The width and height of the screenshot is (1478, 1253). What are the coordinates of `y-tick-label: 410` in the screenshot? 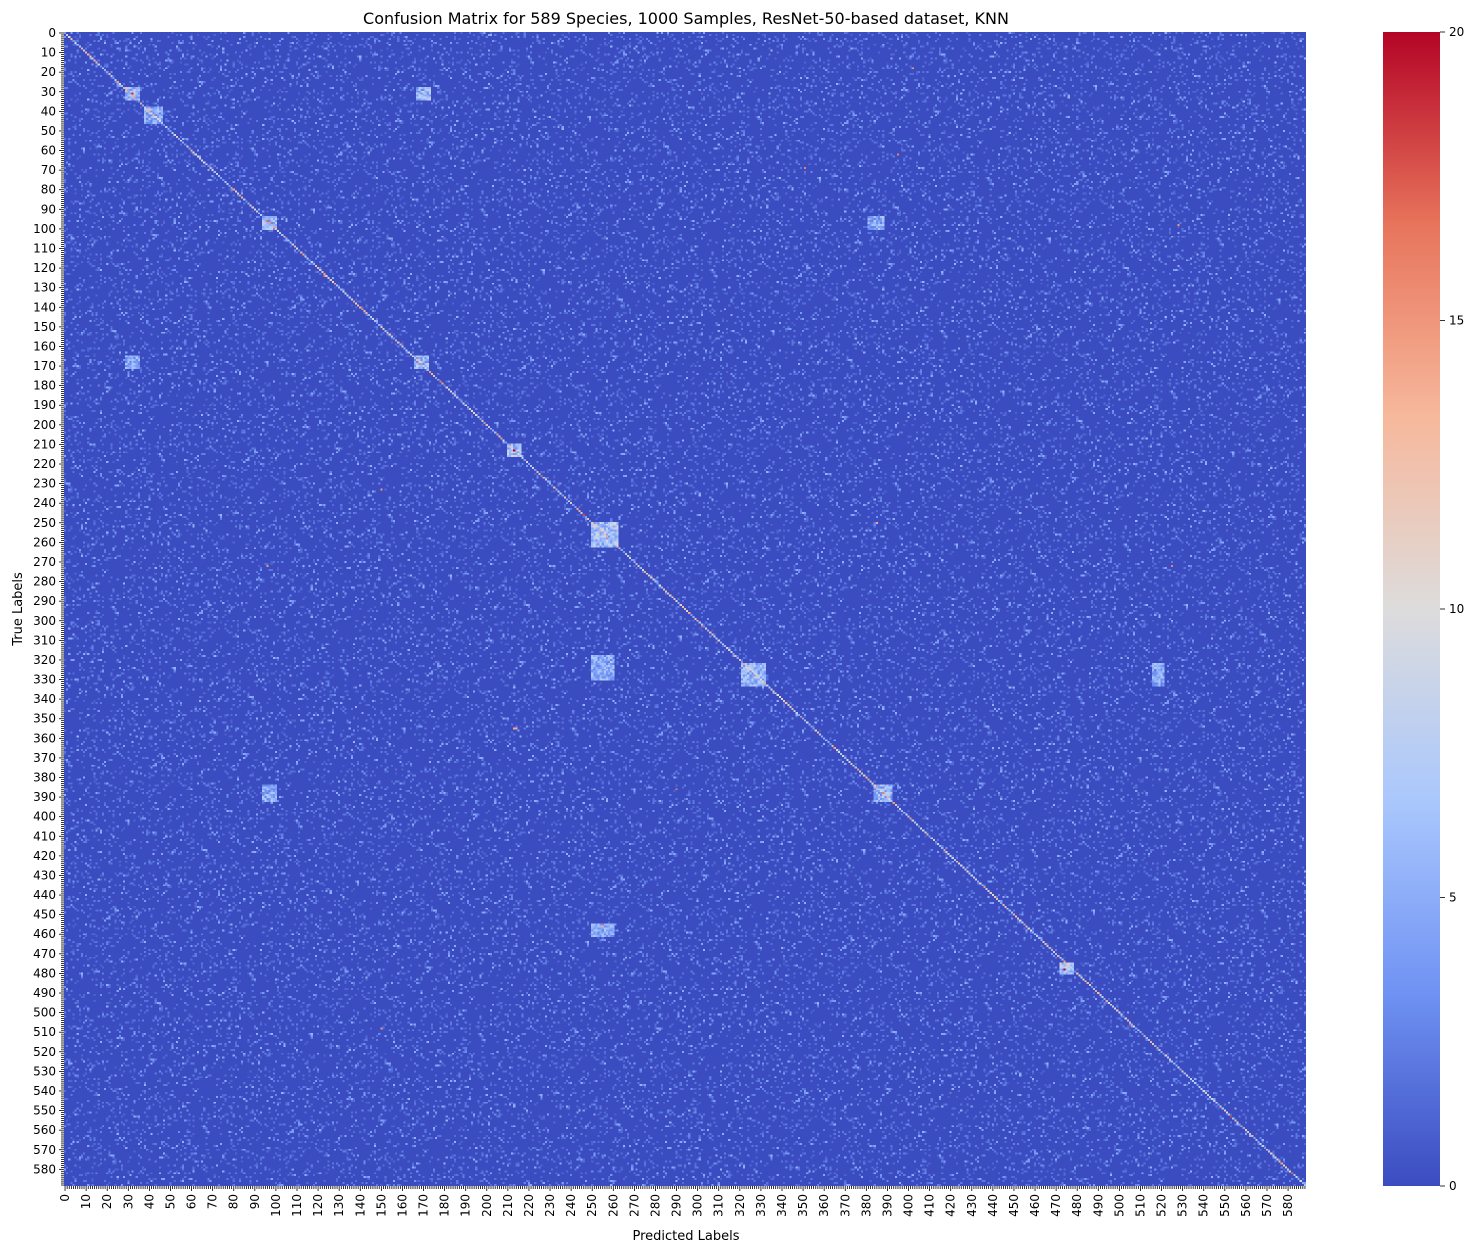 It's located at (44, 836).